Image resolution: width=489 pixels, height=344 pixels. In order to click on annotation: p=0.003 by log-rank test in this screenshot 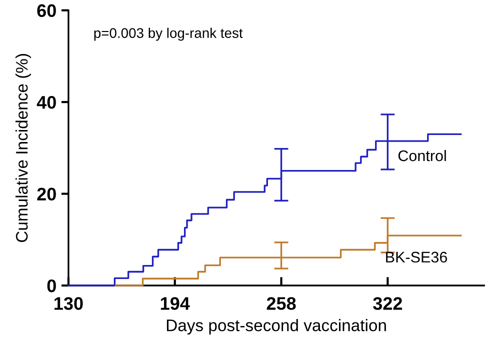, I will do `click(168, 34)`.